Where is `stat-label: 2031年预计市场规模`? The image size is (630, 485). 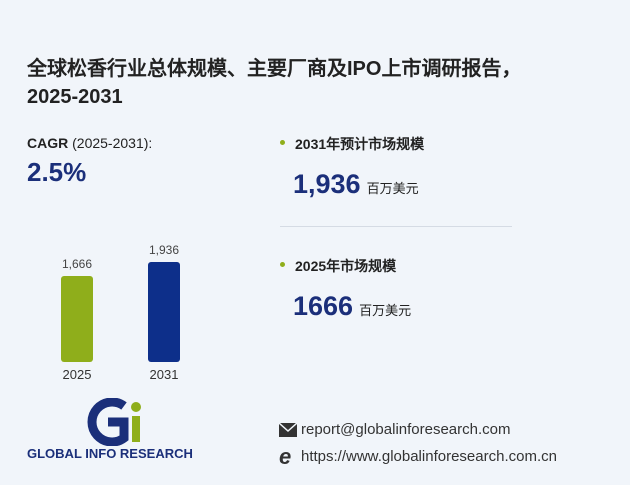 stat-label: 2031年预计市场规模 is located at coordinates (360, 144).